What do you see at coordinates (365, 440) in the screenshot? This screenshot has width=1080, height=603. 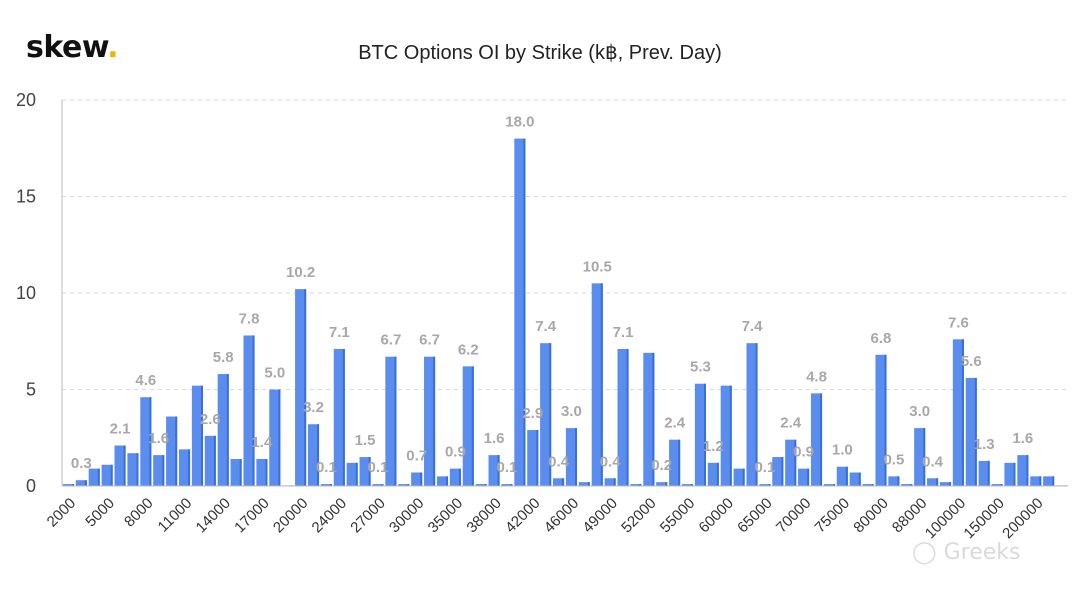 I see `data-label: 1.5` at bounding box center [365, 440].